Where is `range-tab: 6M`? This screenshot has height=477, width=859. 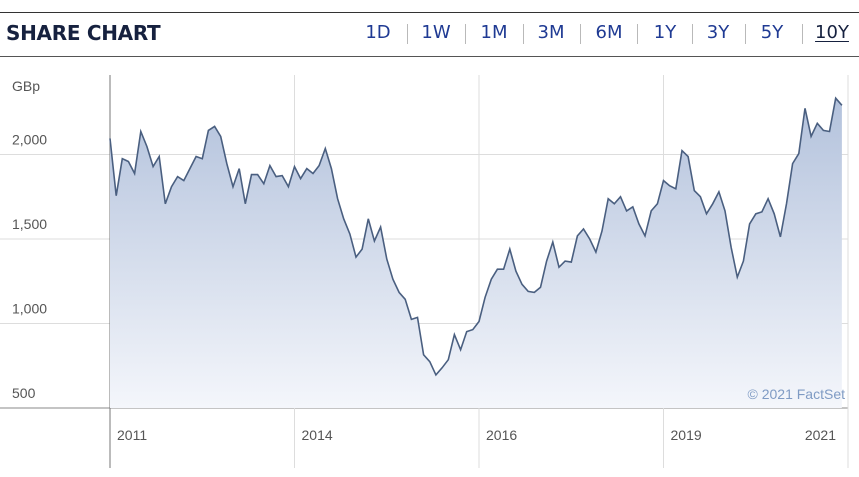
range-tab: 6M is located at coordinates (609, 32).